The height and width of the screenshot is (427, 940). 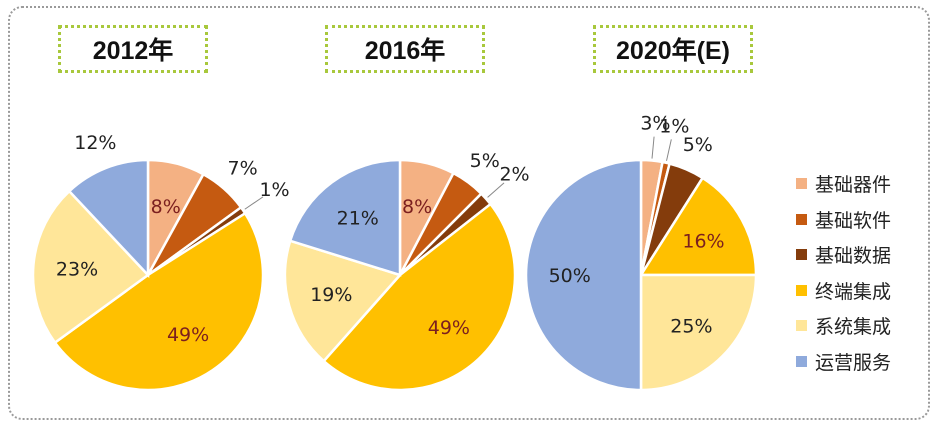 I want to click on legend-item: 基础数据, so click(x=843, y=254).